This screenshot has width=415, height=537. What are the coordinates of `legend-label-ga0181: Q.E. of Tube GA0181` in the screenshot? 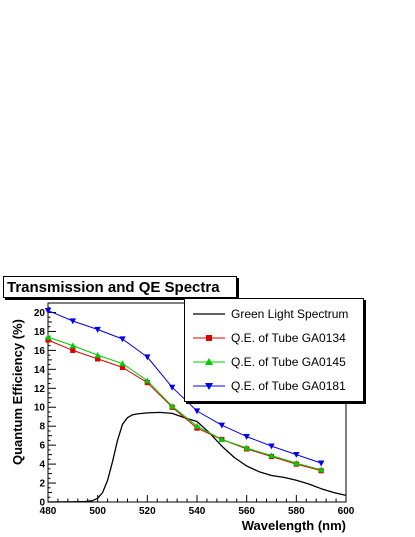 It's located at (288, 386).